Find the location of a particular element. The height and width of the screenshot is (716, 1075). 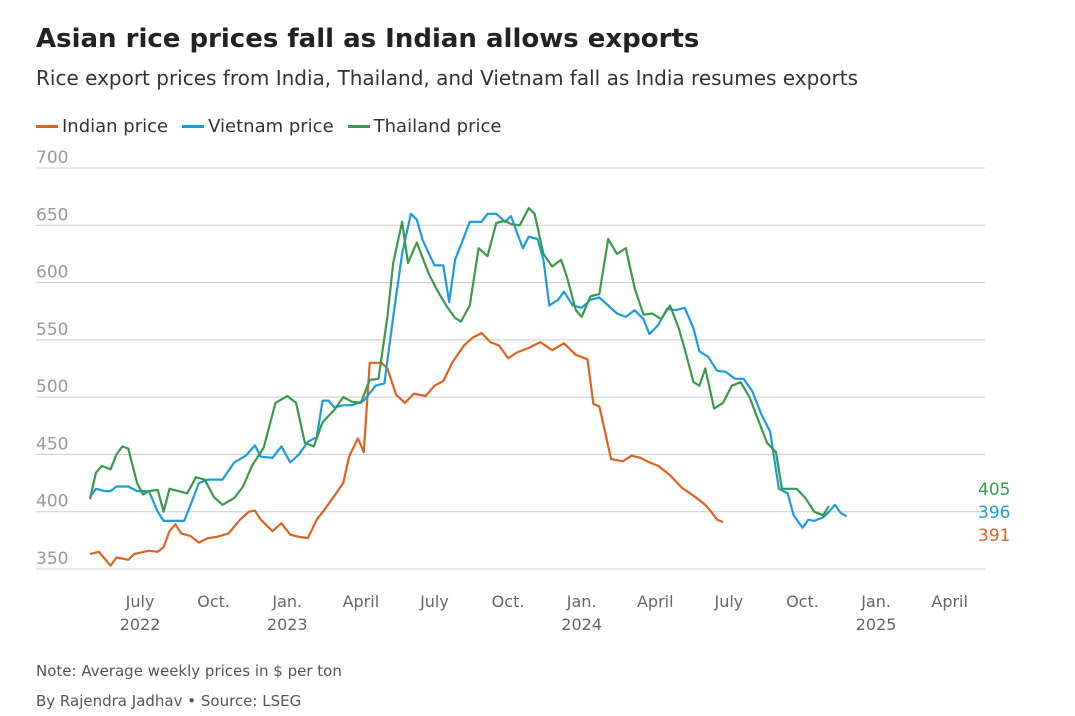

legend-item-thailand: Thailand price is located at coordinates (424, 126).